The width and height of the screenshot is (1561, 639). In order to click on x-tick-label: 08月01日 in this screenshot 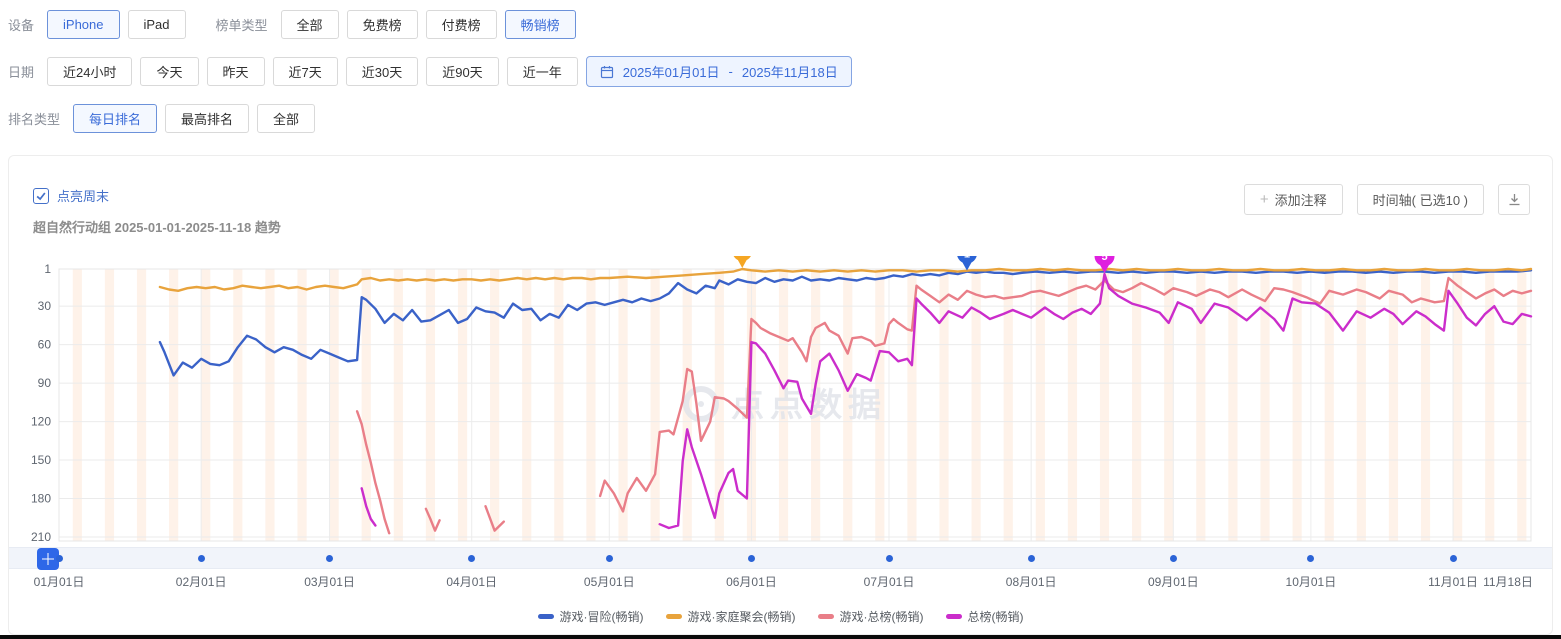, I will do `click(1031, 582)`.